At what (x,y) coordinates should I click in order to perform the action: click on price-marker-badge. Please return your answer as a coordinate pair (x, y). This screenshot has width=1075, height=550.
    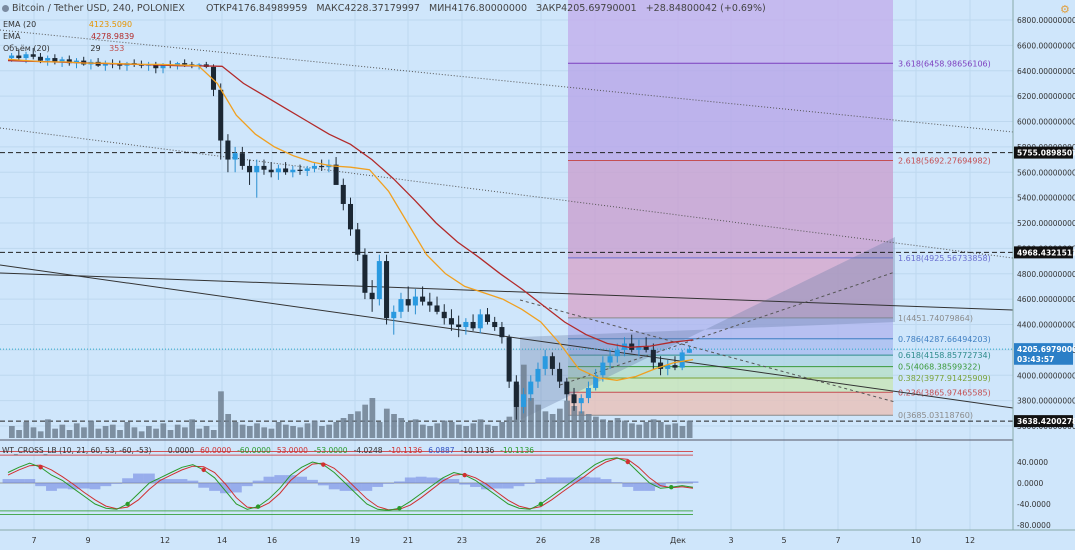
    Looking at the image, I should click on (1043, 252).